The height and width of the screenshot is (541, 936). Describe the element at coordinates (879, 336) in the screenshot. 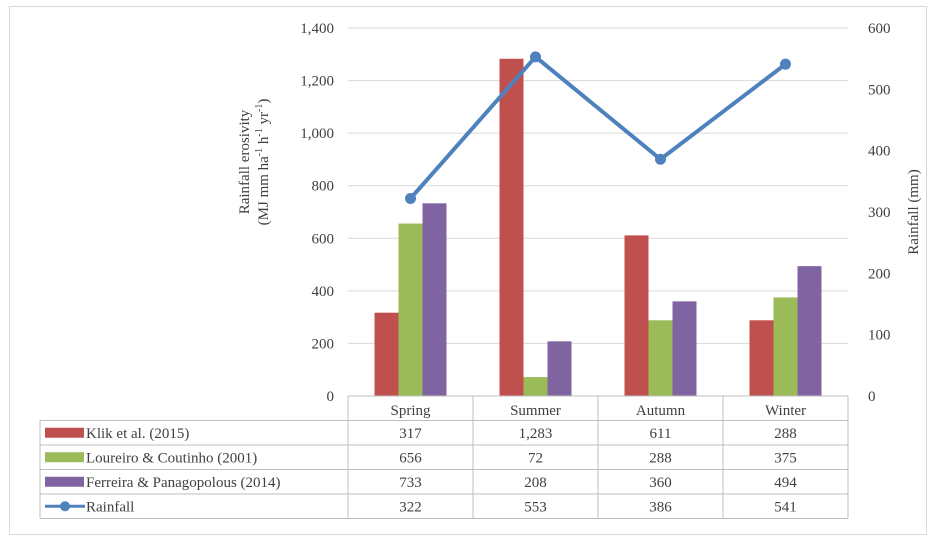

I see `right-tick-label: 100` at that location.